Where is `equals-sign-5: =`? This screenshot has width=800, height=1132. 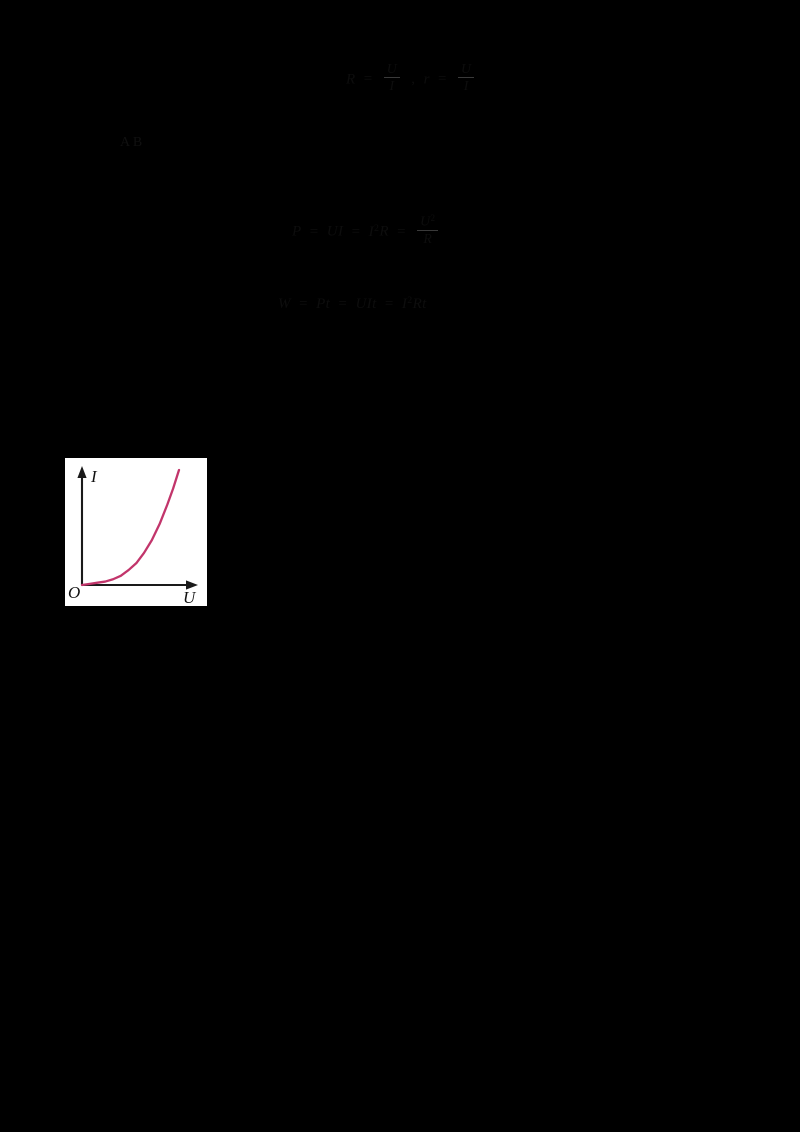
equals-sign-5: = is located at coordinates (401, 231).